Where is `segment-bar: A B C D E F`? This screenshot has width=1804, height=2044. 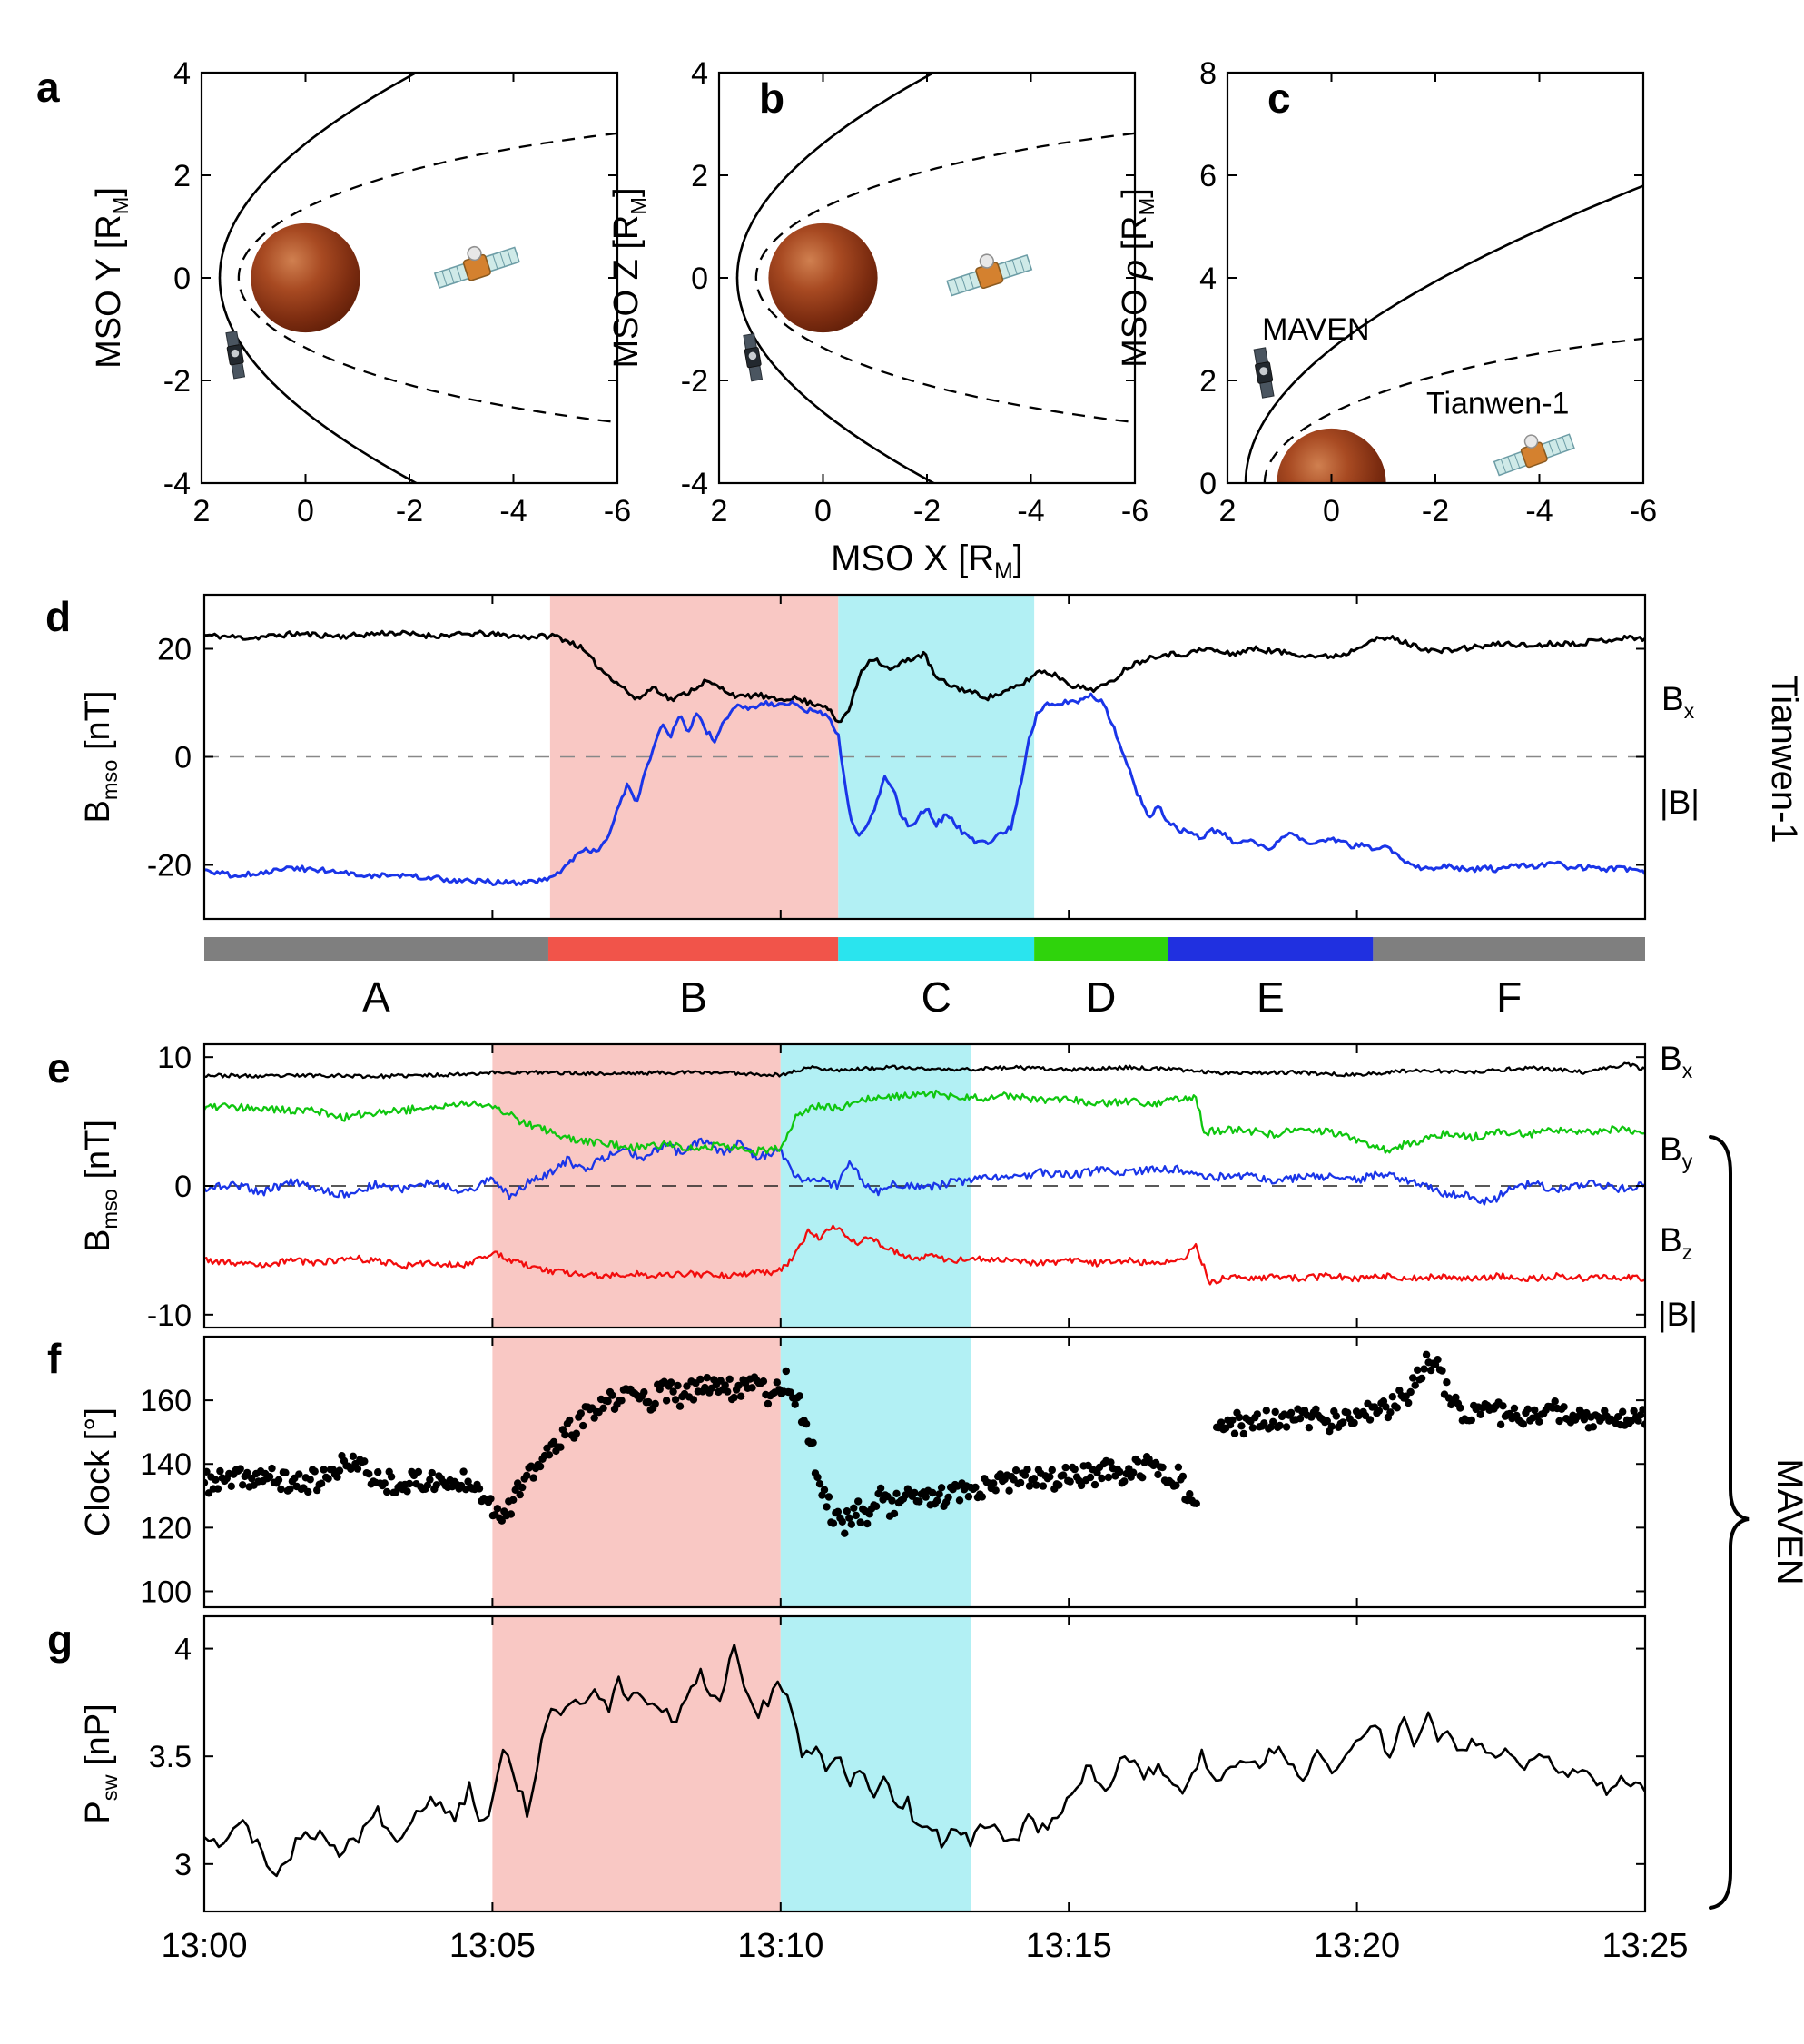
segment-bar: A B C D E F is located at coordinates (924, 979).